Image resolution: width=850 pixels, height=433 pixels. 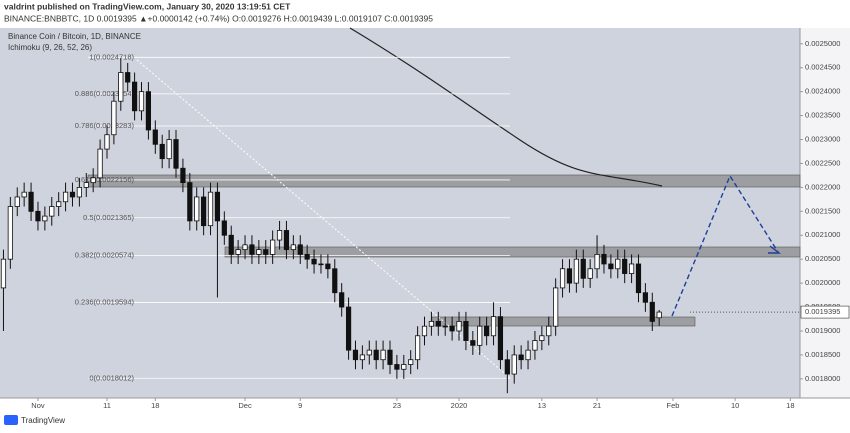 I want to click on y-tick-label: 0.0018000, so click(x=822, y=378).